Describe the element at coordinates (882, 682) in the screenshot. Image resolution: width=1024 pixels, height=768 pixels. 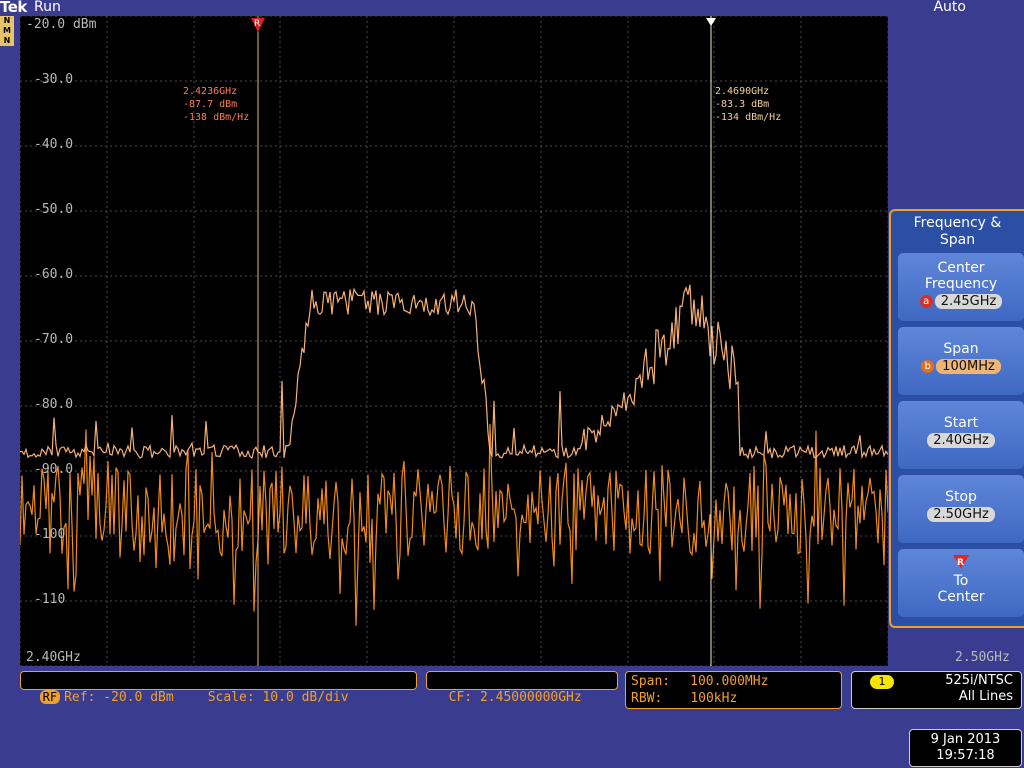
I see `trigger-channel-badge: 1` at that location.